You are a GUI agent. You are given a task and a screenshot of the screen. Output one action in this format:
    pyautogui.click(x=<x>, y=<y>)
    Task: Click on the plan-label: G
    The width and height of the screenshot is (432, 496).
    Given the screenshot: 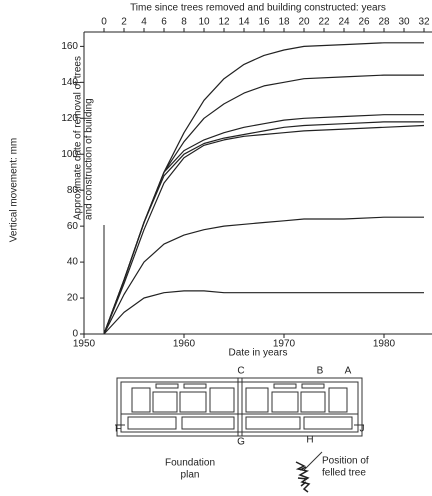 What is the action you would take?
    pyautogui.click(x=241, y=442)
    